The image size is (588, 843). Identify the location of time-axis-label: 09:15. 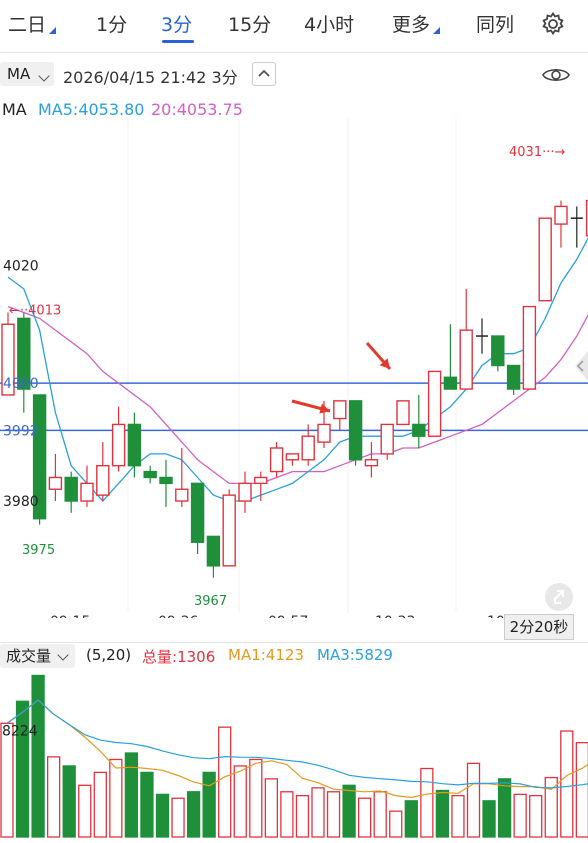
(70, 616).